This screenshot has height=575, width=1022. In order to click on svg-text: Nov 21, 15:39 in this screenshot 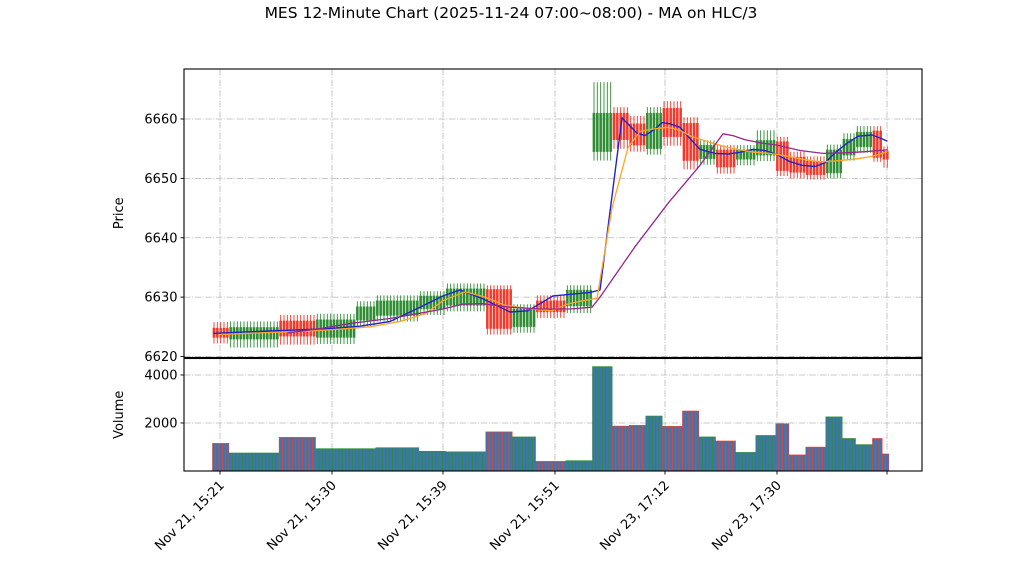, I will do `click(413, 516)`.